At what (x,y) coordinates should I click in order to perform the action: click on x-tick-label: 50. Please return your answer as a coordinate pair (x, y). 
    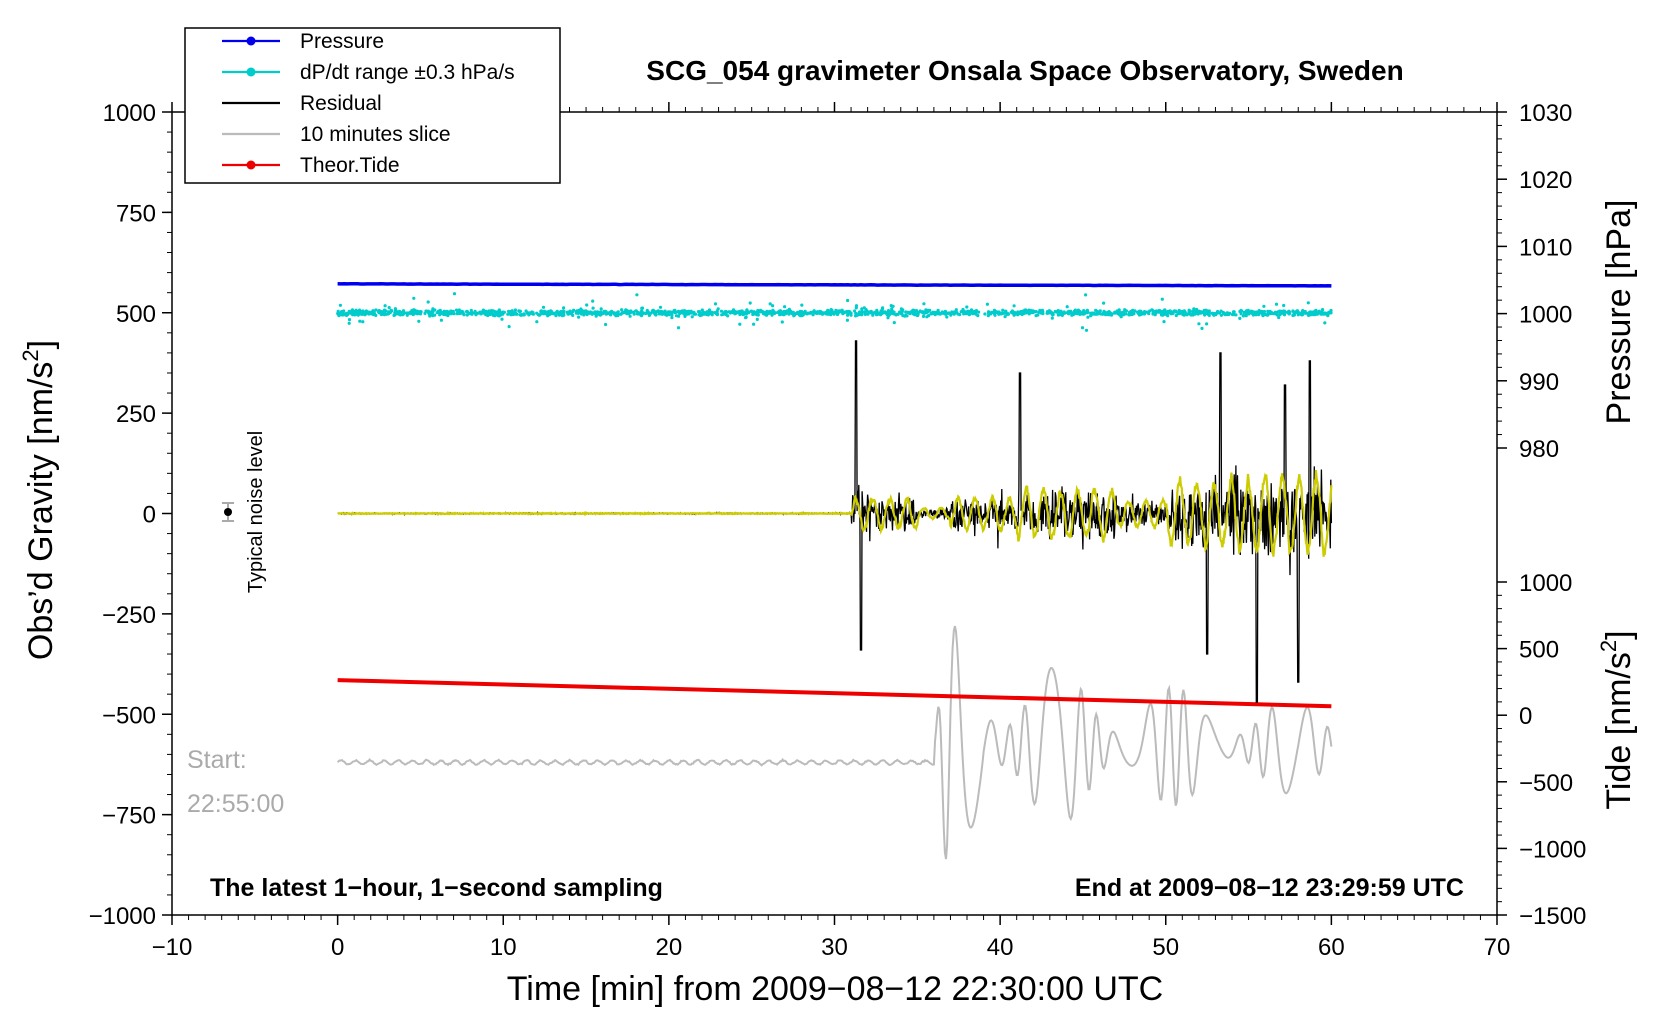
    Looking at the image, I should click on (1165, 947).